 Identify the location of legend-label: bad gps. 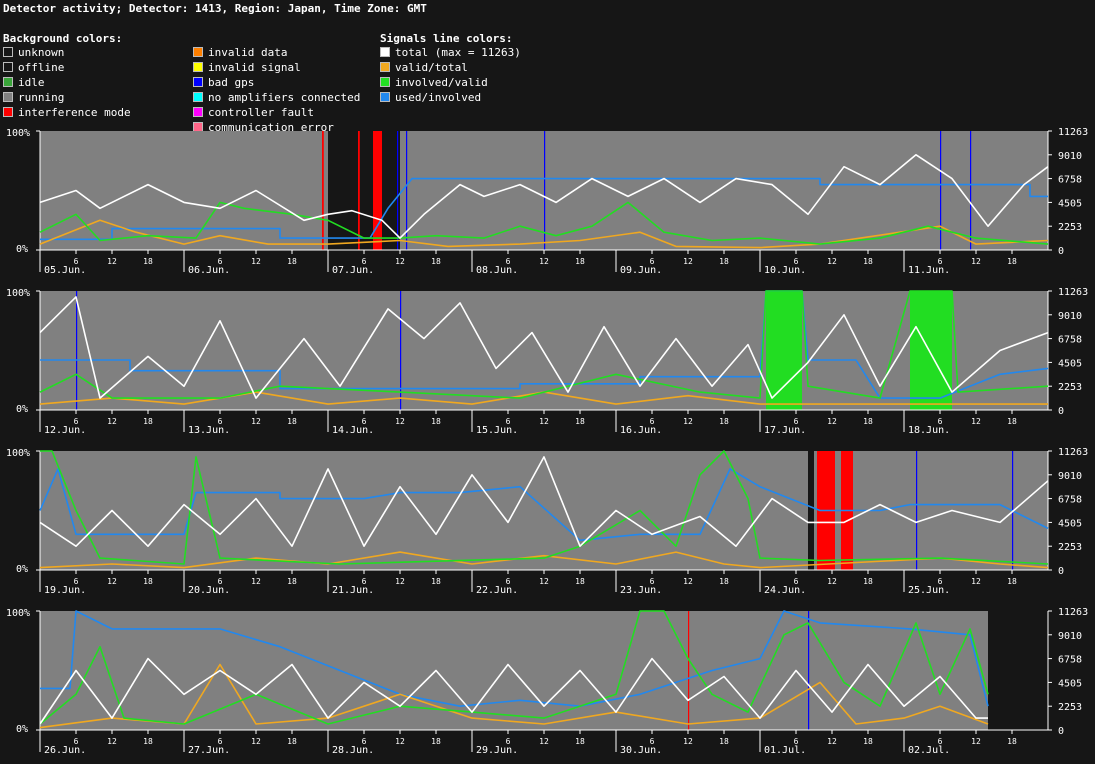
(231, 82).